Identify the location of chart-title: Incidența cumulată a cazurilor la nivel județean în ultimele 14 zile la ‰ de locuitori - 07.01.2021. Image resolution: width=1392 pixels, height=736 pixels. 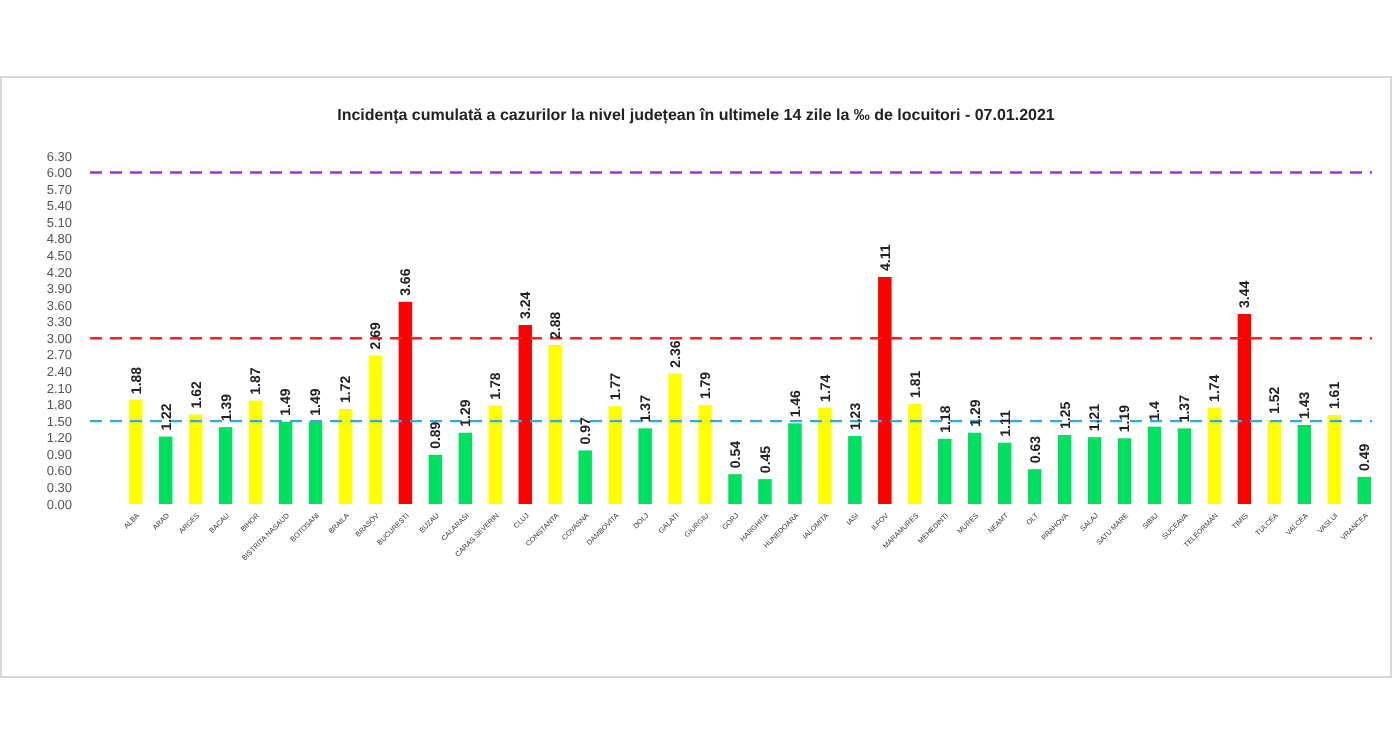
(696, 115).